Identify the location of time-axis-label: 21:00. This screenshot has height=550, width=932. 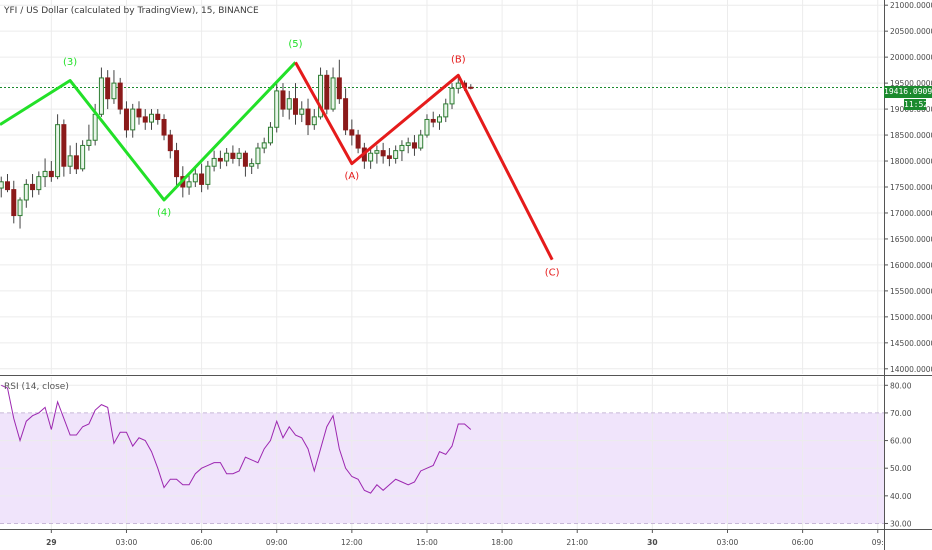
(577, 542).